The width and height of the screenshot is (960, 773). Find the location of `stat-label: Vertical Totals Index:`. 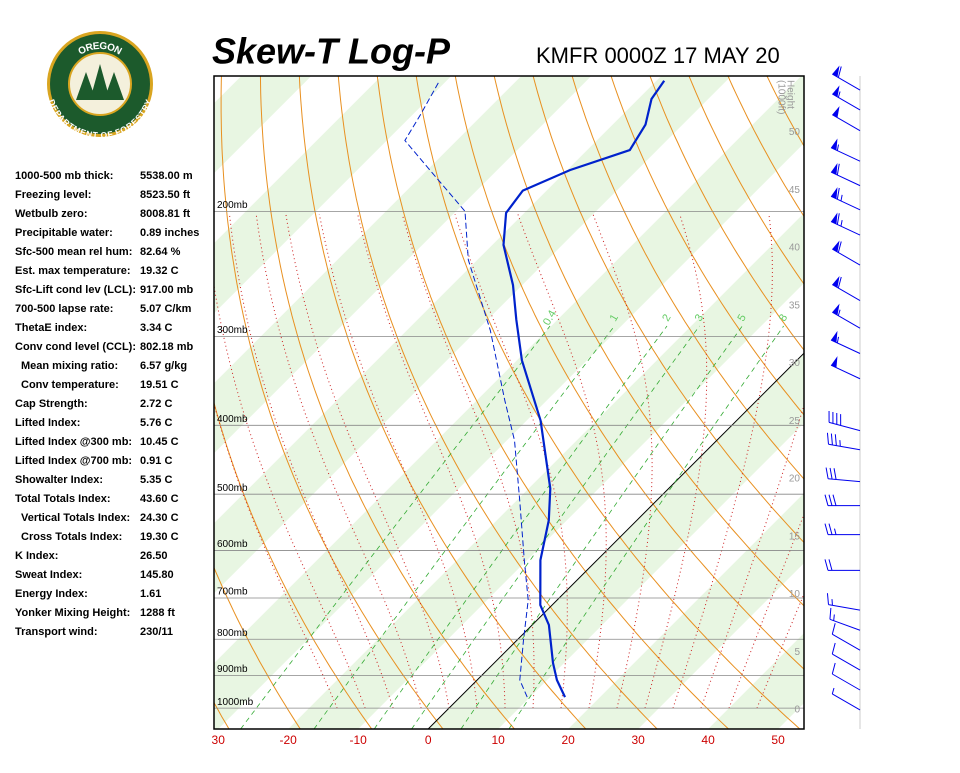

stat-label: Vertical Totals Index: is located at coordinates (75, 518).